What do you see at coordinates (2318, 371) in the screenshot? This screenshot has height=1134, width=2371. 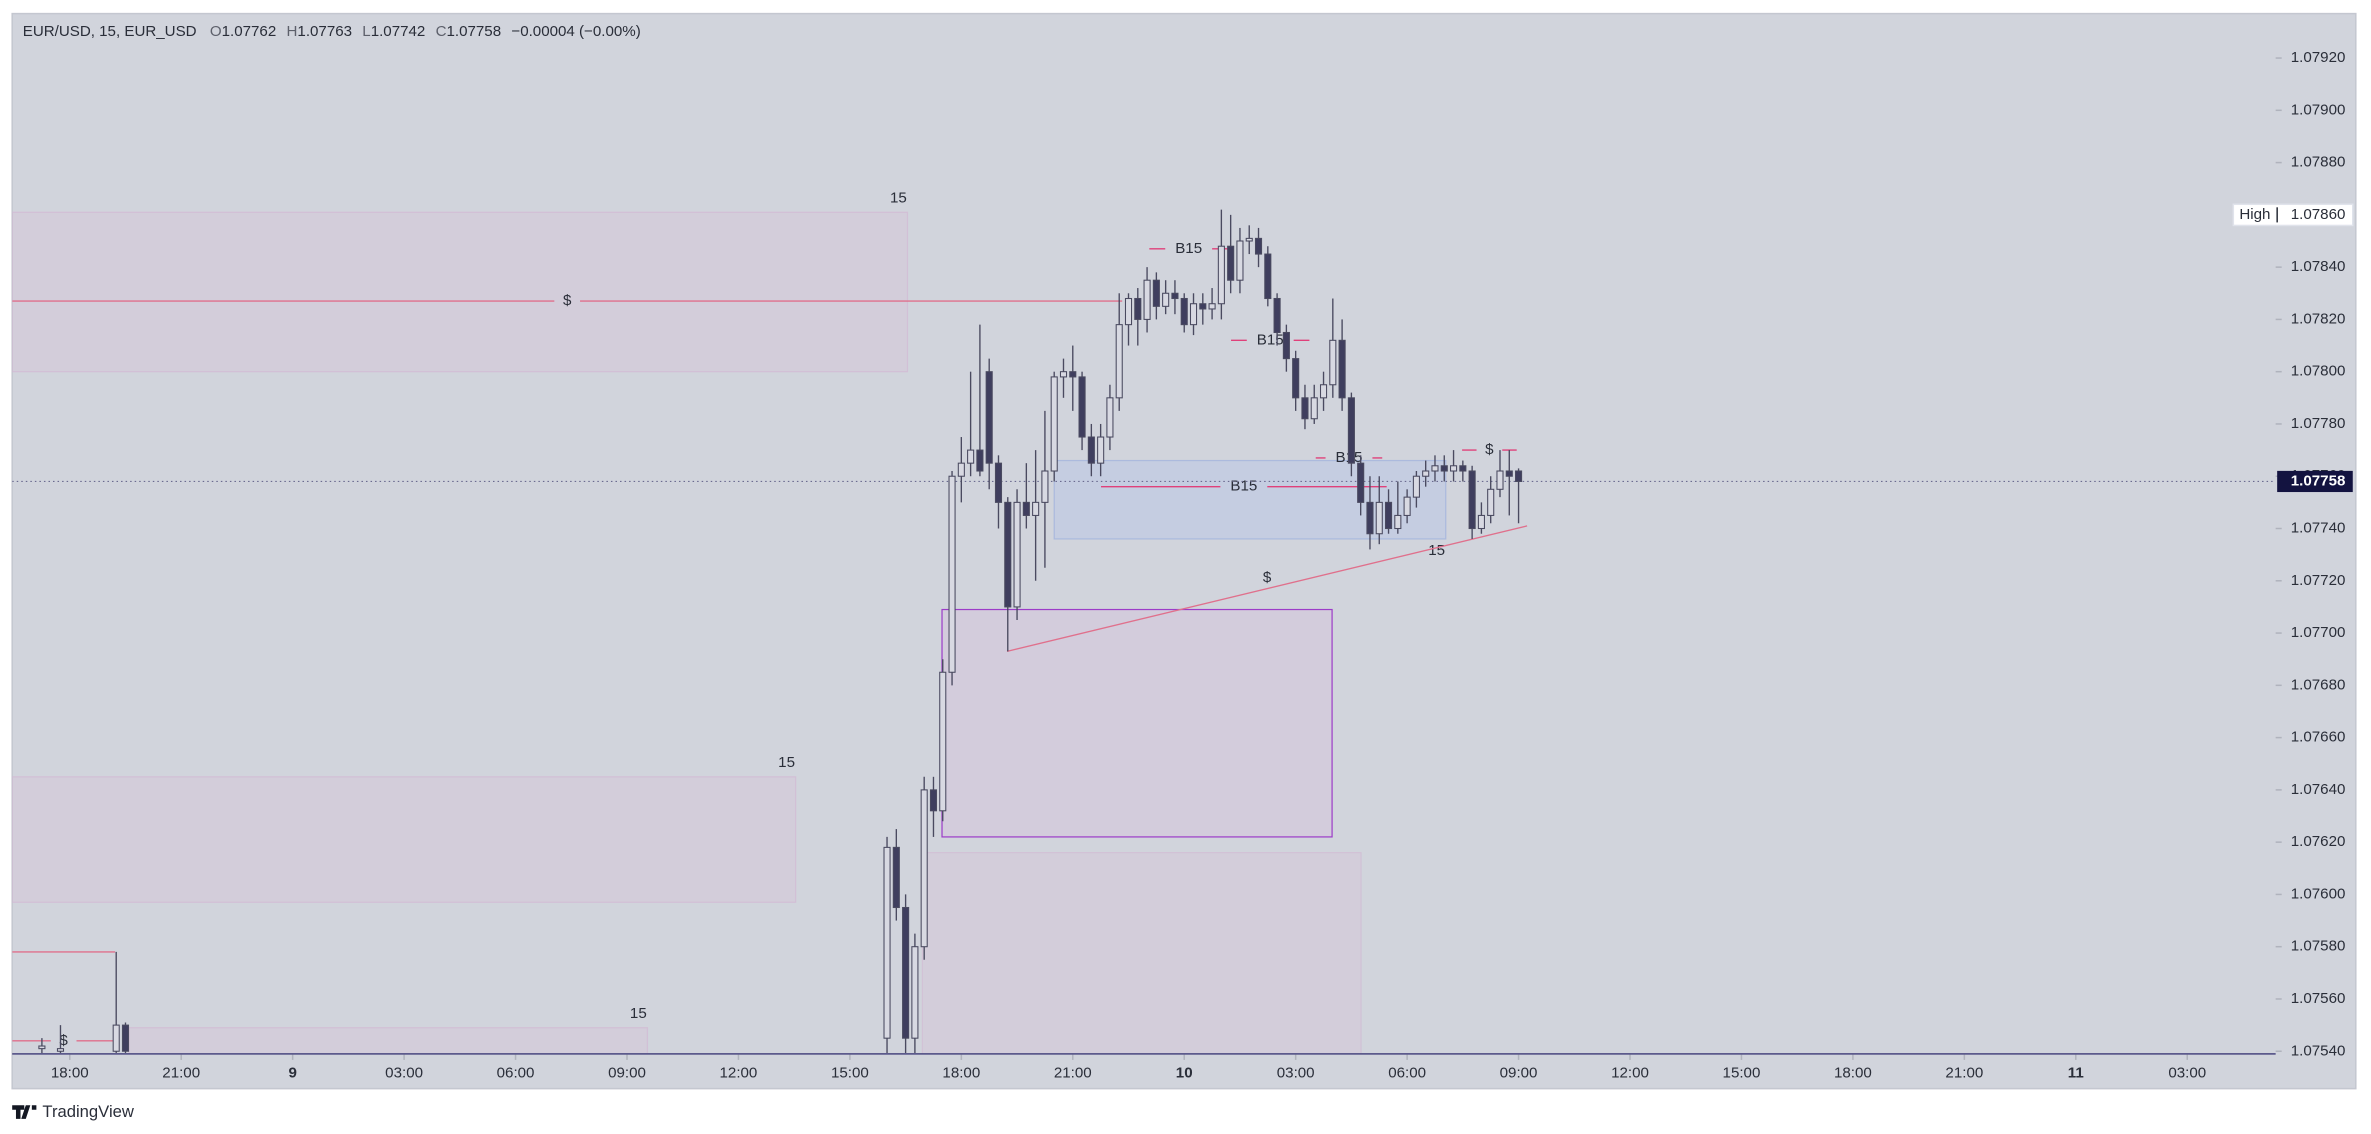 I see `y-tick-label: 1.07800` at bounding box center [2318, 371].